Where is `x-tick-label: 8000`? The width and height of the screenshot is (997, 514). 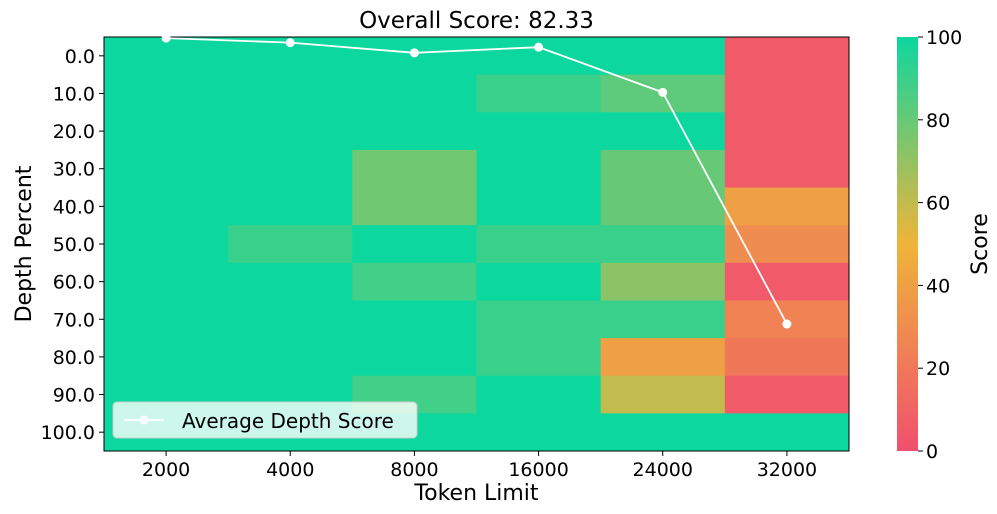
x-tick-label: 8000 is located at coordinates (414, 470).